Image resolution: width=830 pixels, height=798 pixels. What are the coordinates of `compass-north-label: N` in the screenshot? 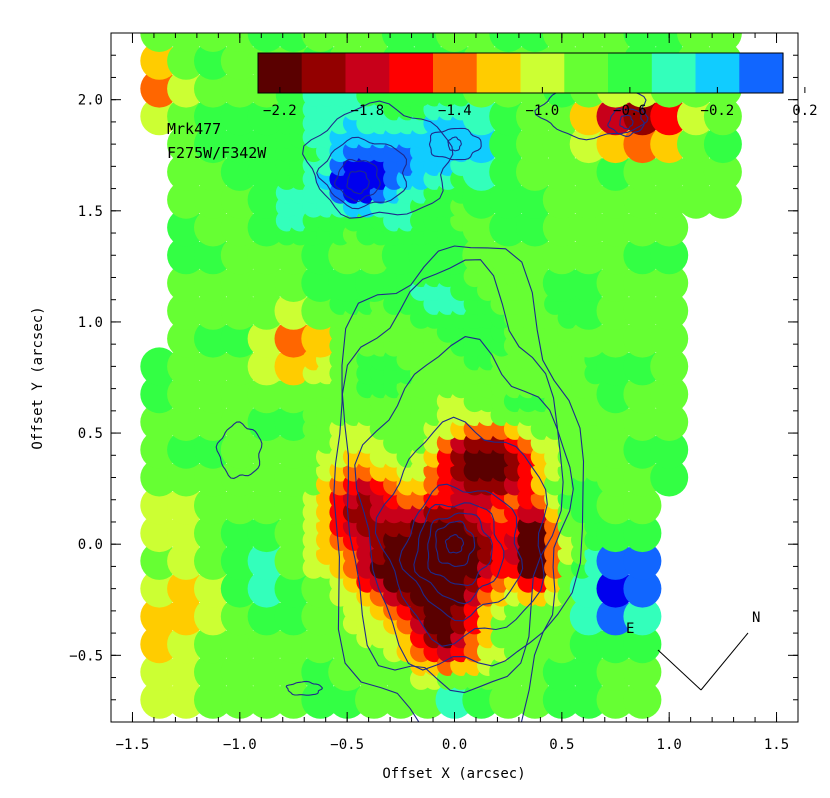 It's located at (756, 618).